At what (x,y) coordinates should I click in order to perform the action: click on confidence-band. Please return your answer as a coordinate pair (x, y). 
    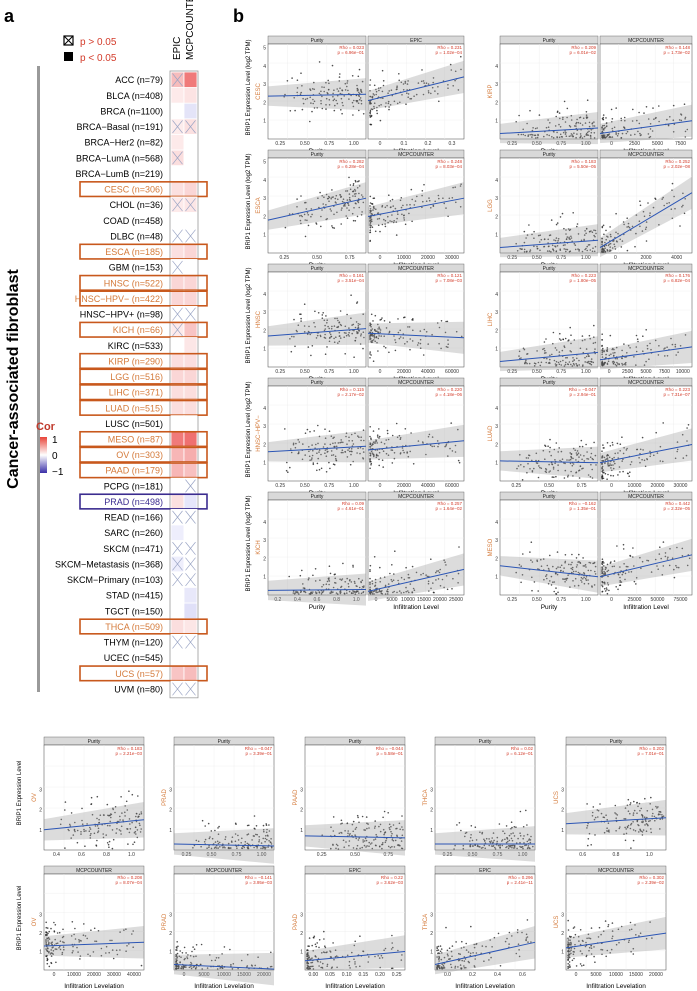
    Looking at the image, I should click on (646, 124).